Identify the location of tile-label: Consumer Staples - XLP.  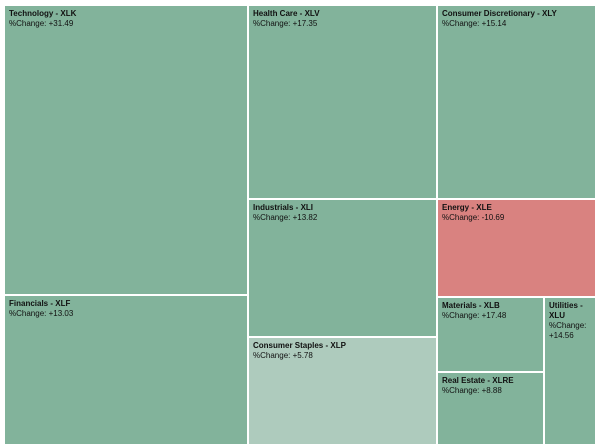
(299, 345).